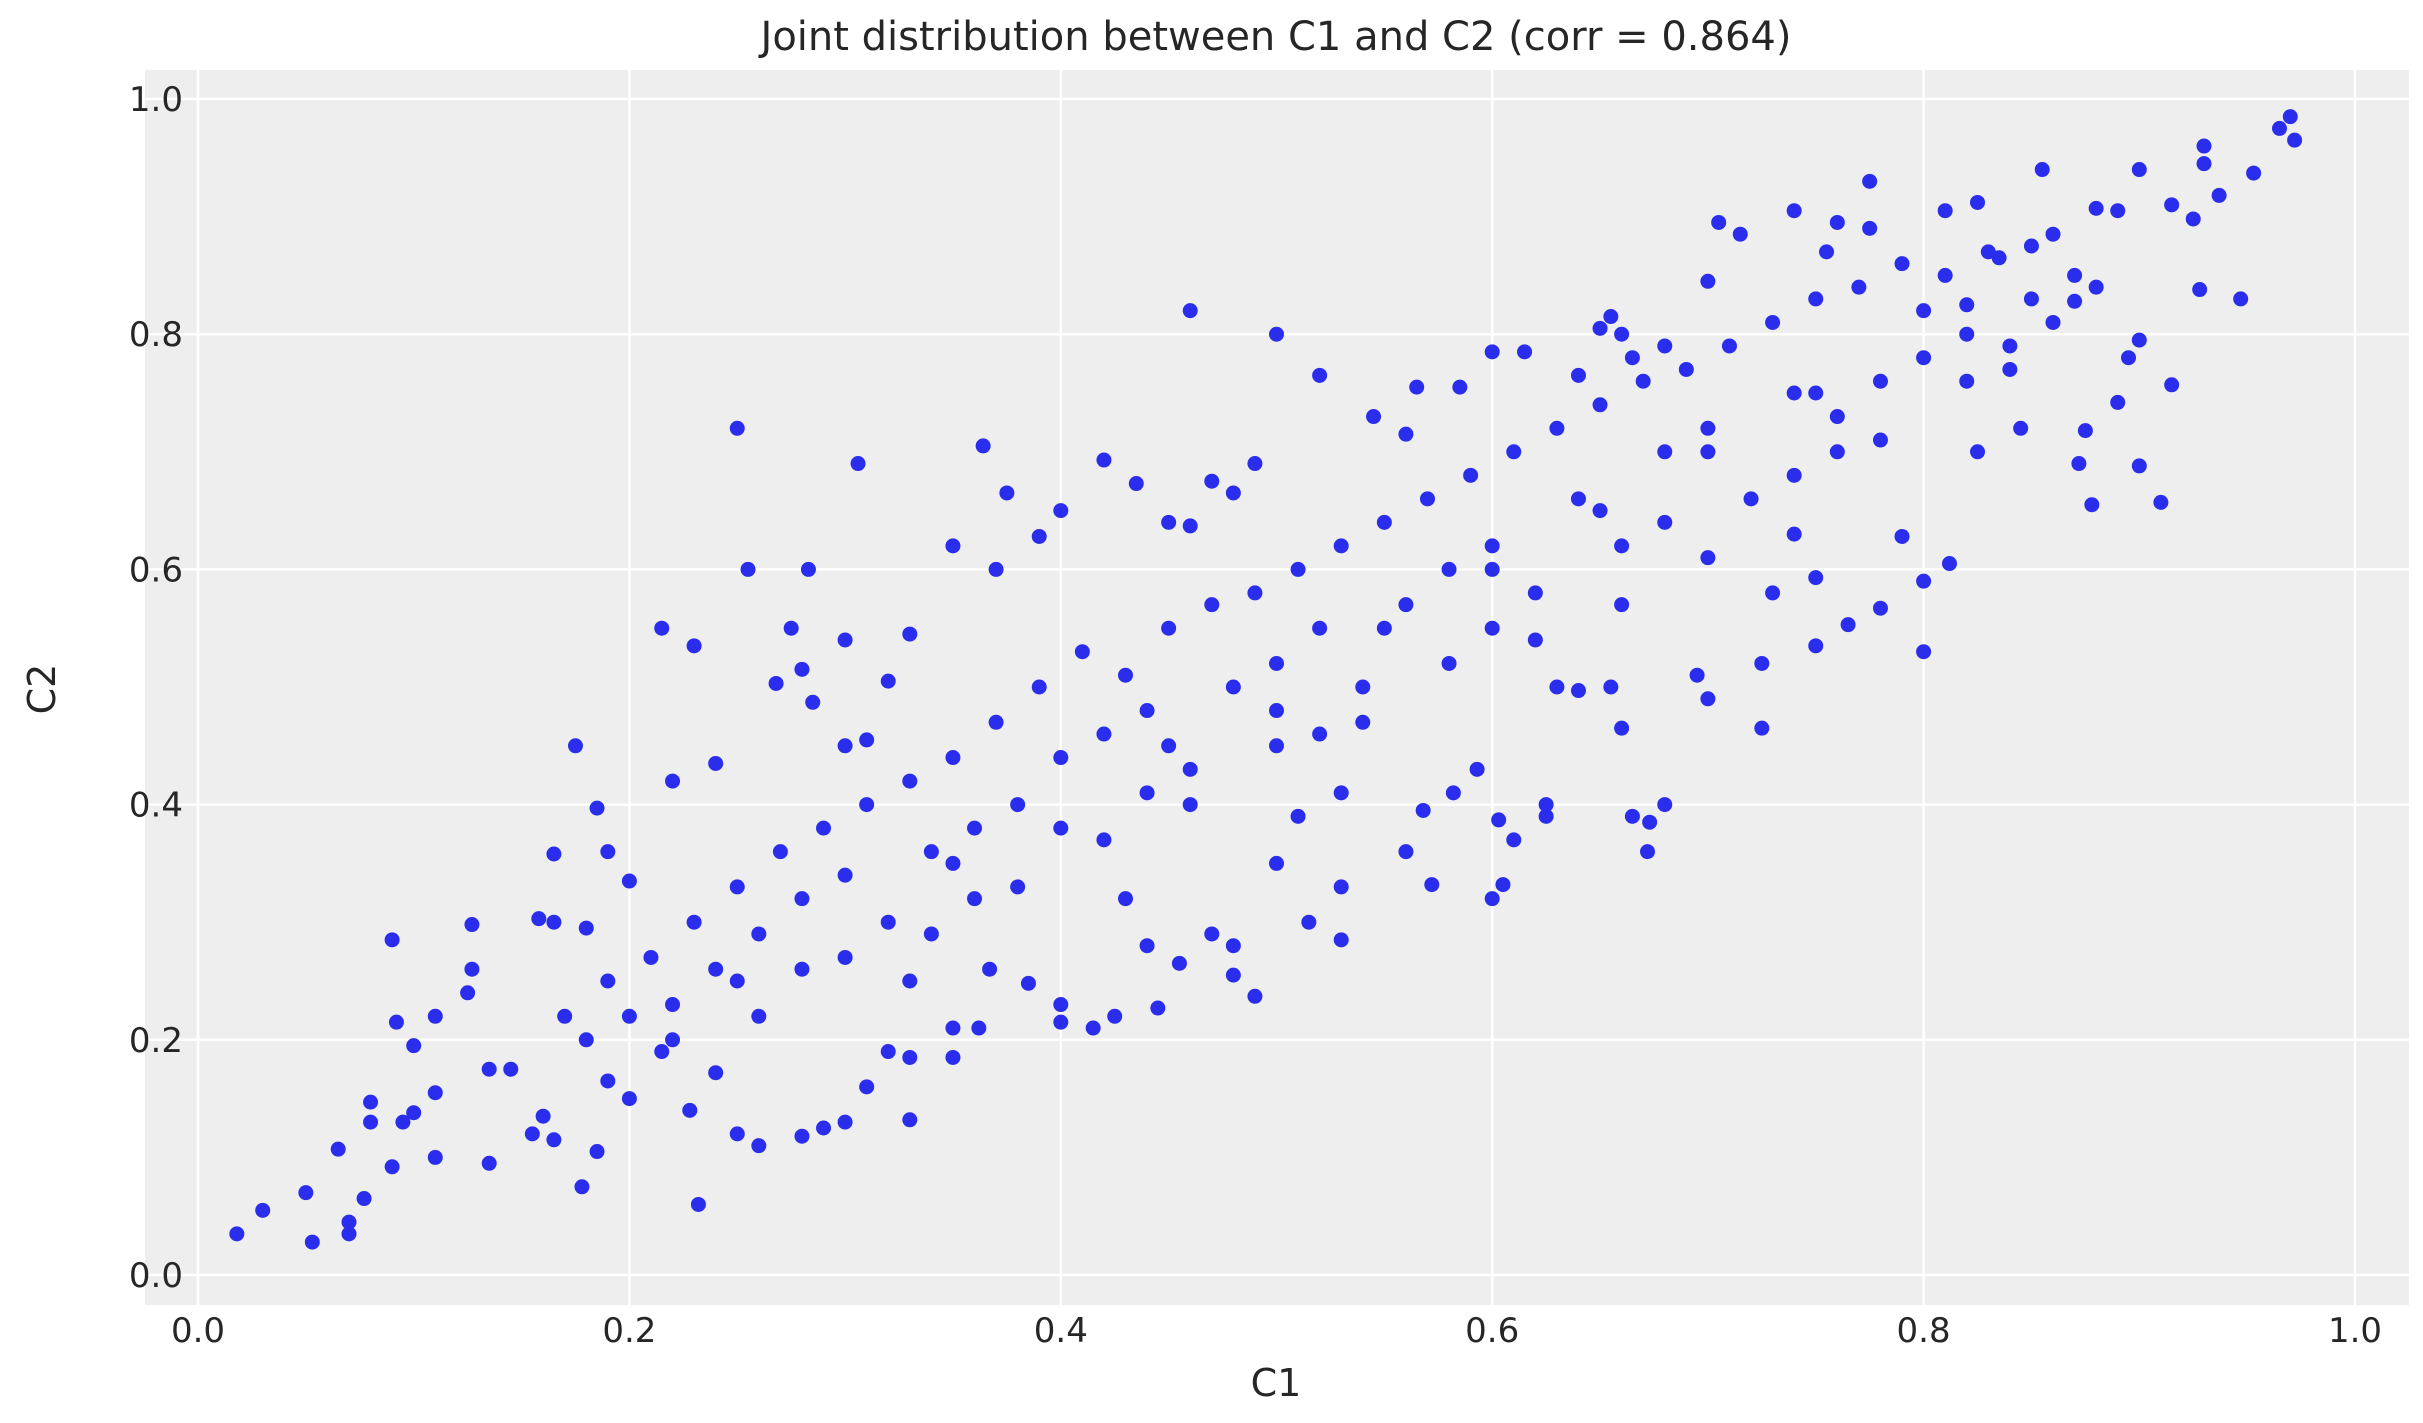 This screenshot has height=1423, width=2423. Describe the element at coordinates (1061, 1331) in the screenshot. I see `x-tick-label: 0.4` at that location.